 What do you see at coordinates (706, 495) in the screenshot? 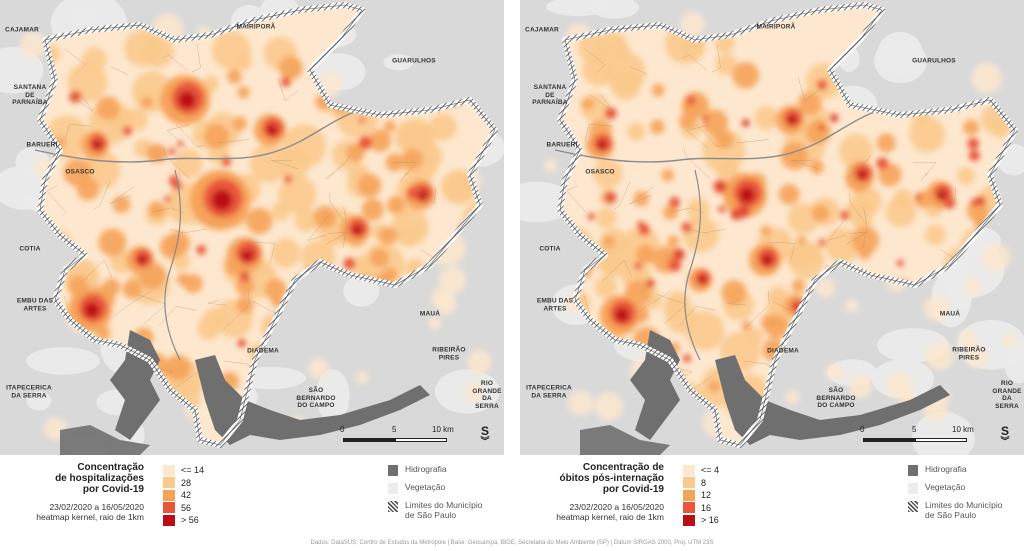
I see `legend-class-label: 12` at bounding box center [706, 495].